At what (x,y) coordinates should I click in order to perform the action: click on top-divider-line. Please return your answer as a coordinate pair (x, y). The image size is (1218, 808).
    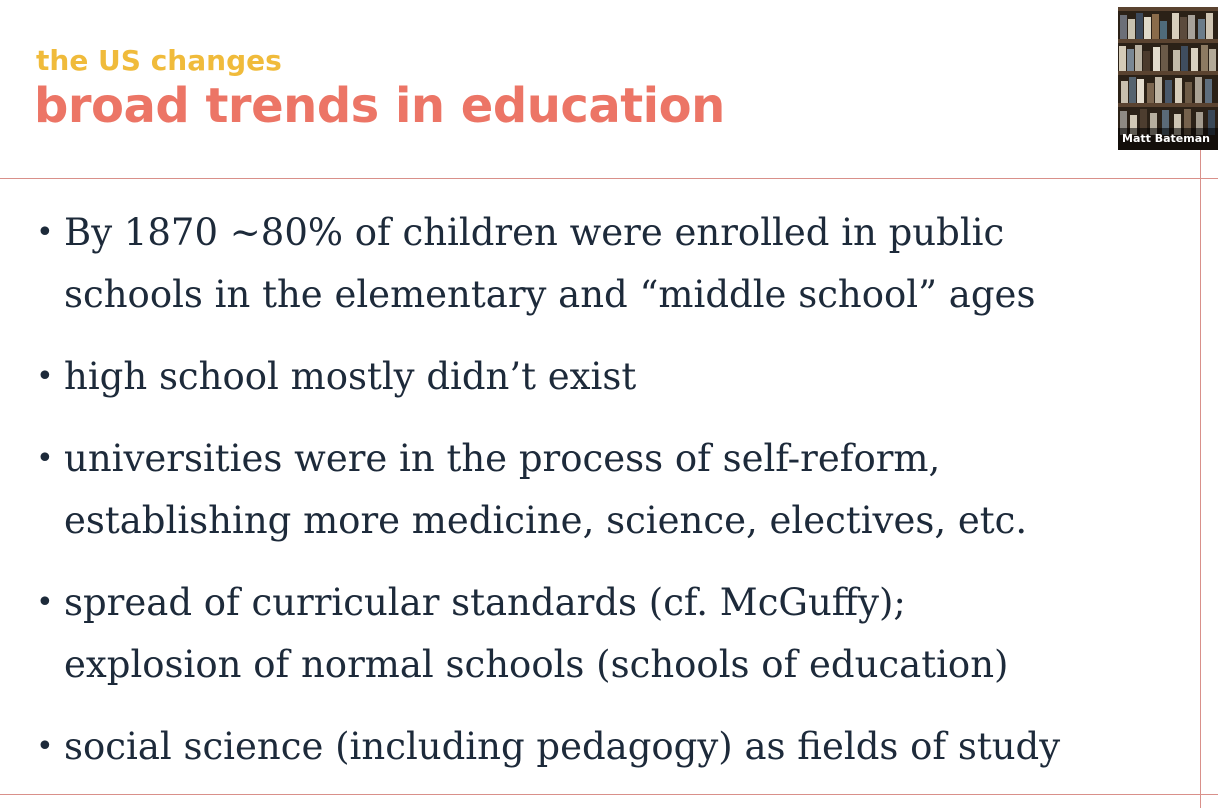
    Looking at the image, I should click on (609, 178).